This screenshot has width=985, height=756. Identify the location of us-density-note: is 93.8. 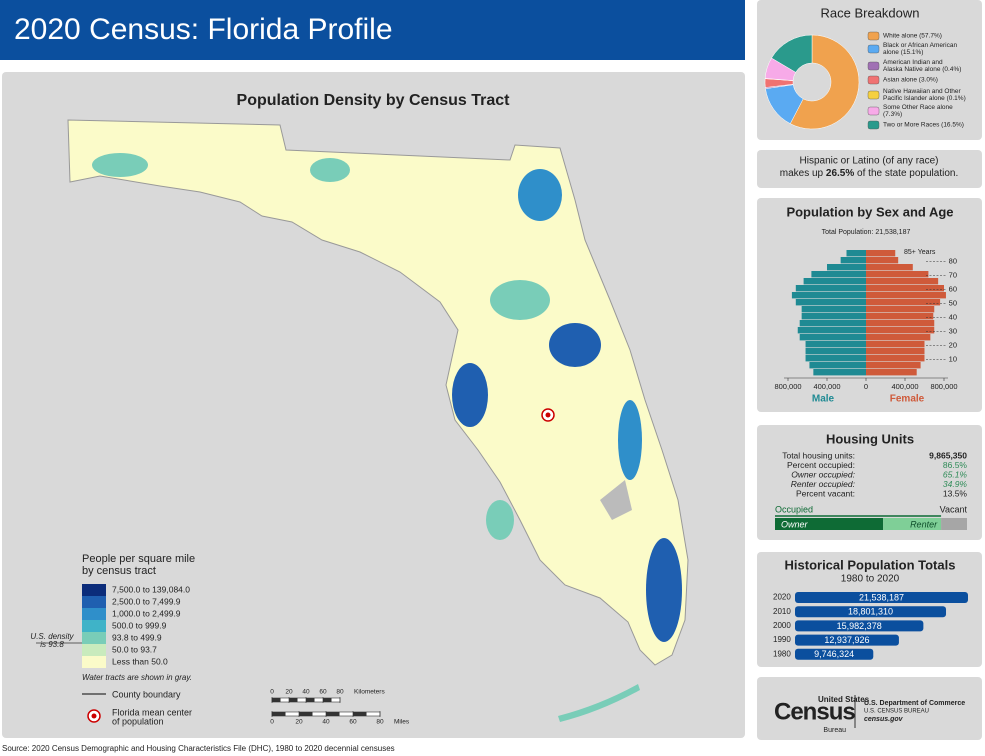
(52, 644).